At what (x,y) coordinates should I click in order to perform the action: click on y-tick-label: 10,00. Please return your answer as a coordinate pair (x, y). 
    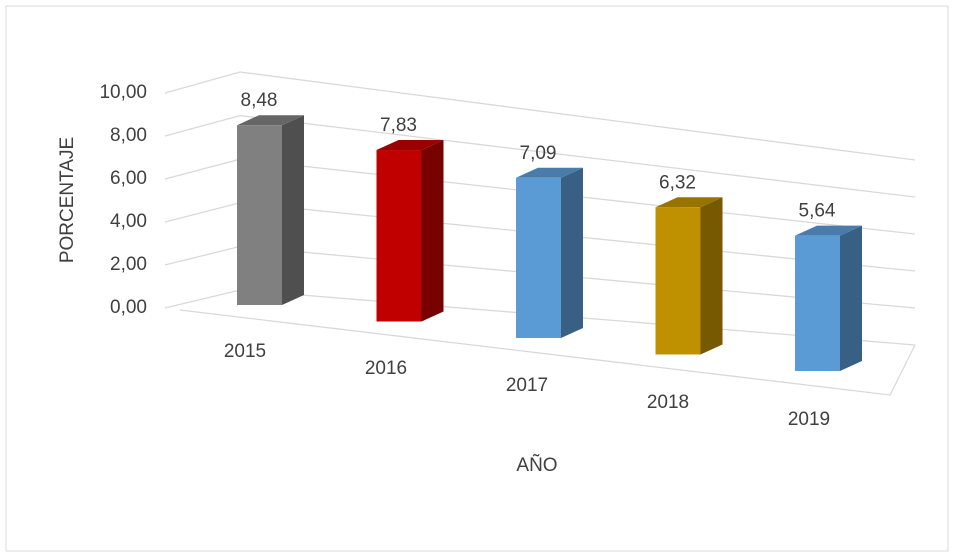
    Looking at the image, I should click on (123, 92).